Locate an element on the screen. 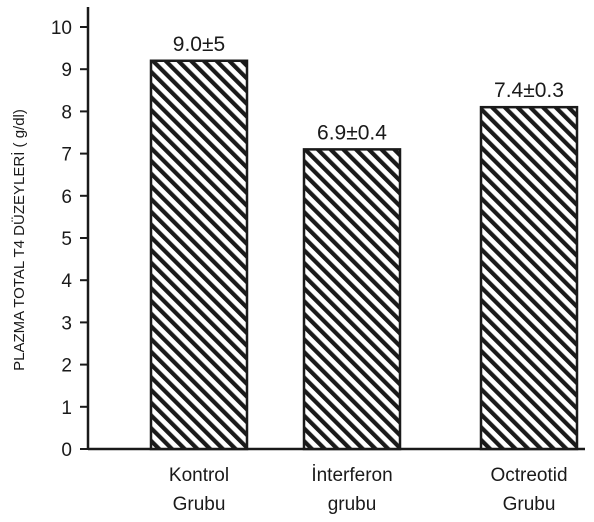 The width and height of the screenshot is (594, 522). category-label: Kontrol is located at coordinates (199, 475).